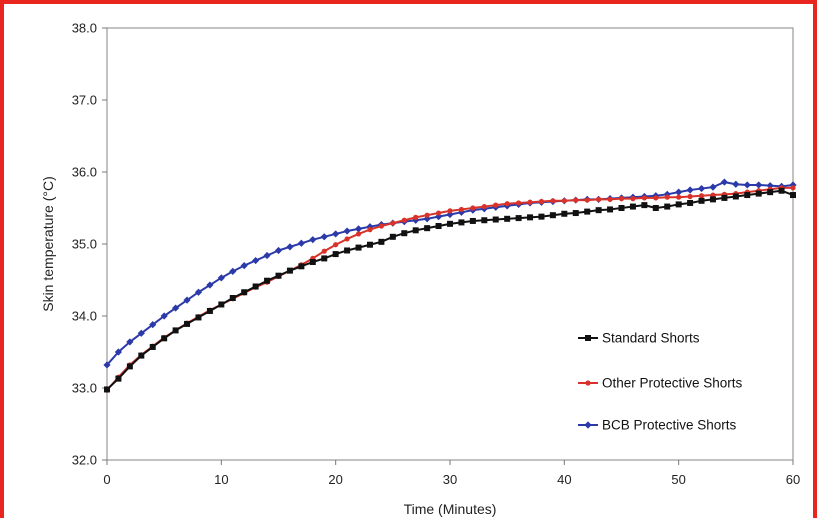  Describe the element at coordinates (84, 100) in the screenshot. I see `y-tick-label: 37.0` at that location.